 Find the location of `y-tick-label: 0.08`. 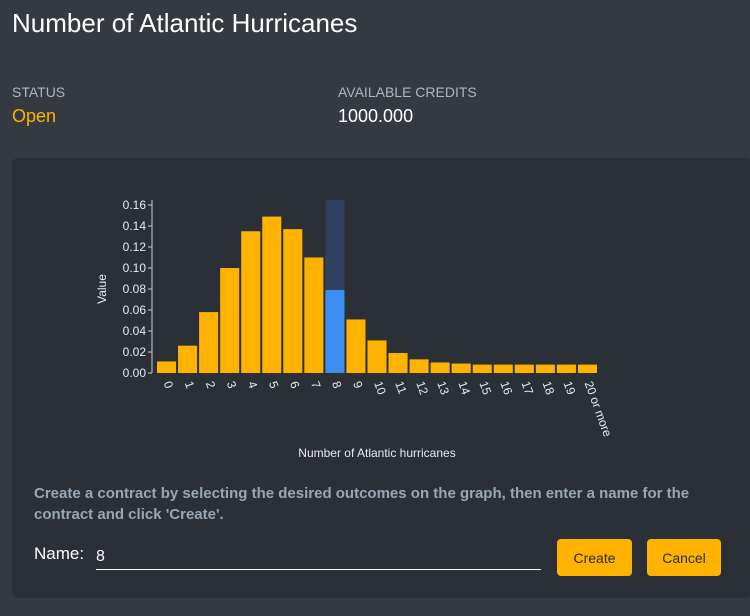

y-tick-label: 0.08 is located at coordinates (135, 289).